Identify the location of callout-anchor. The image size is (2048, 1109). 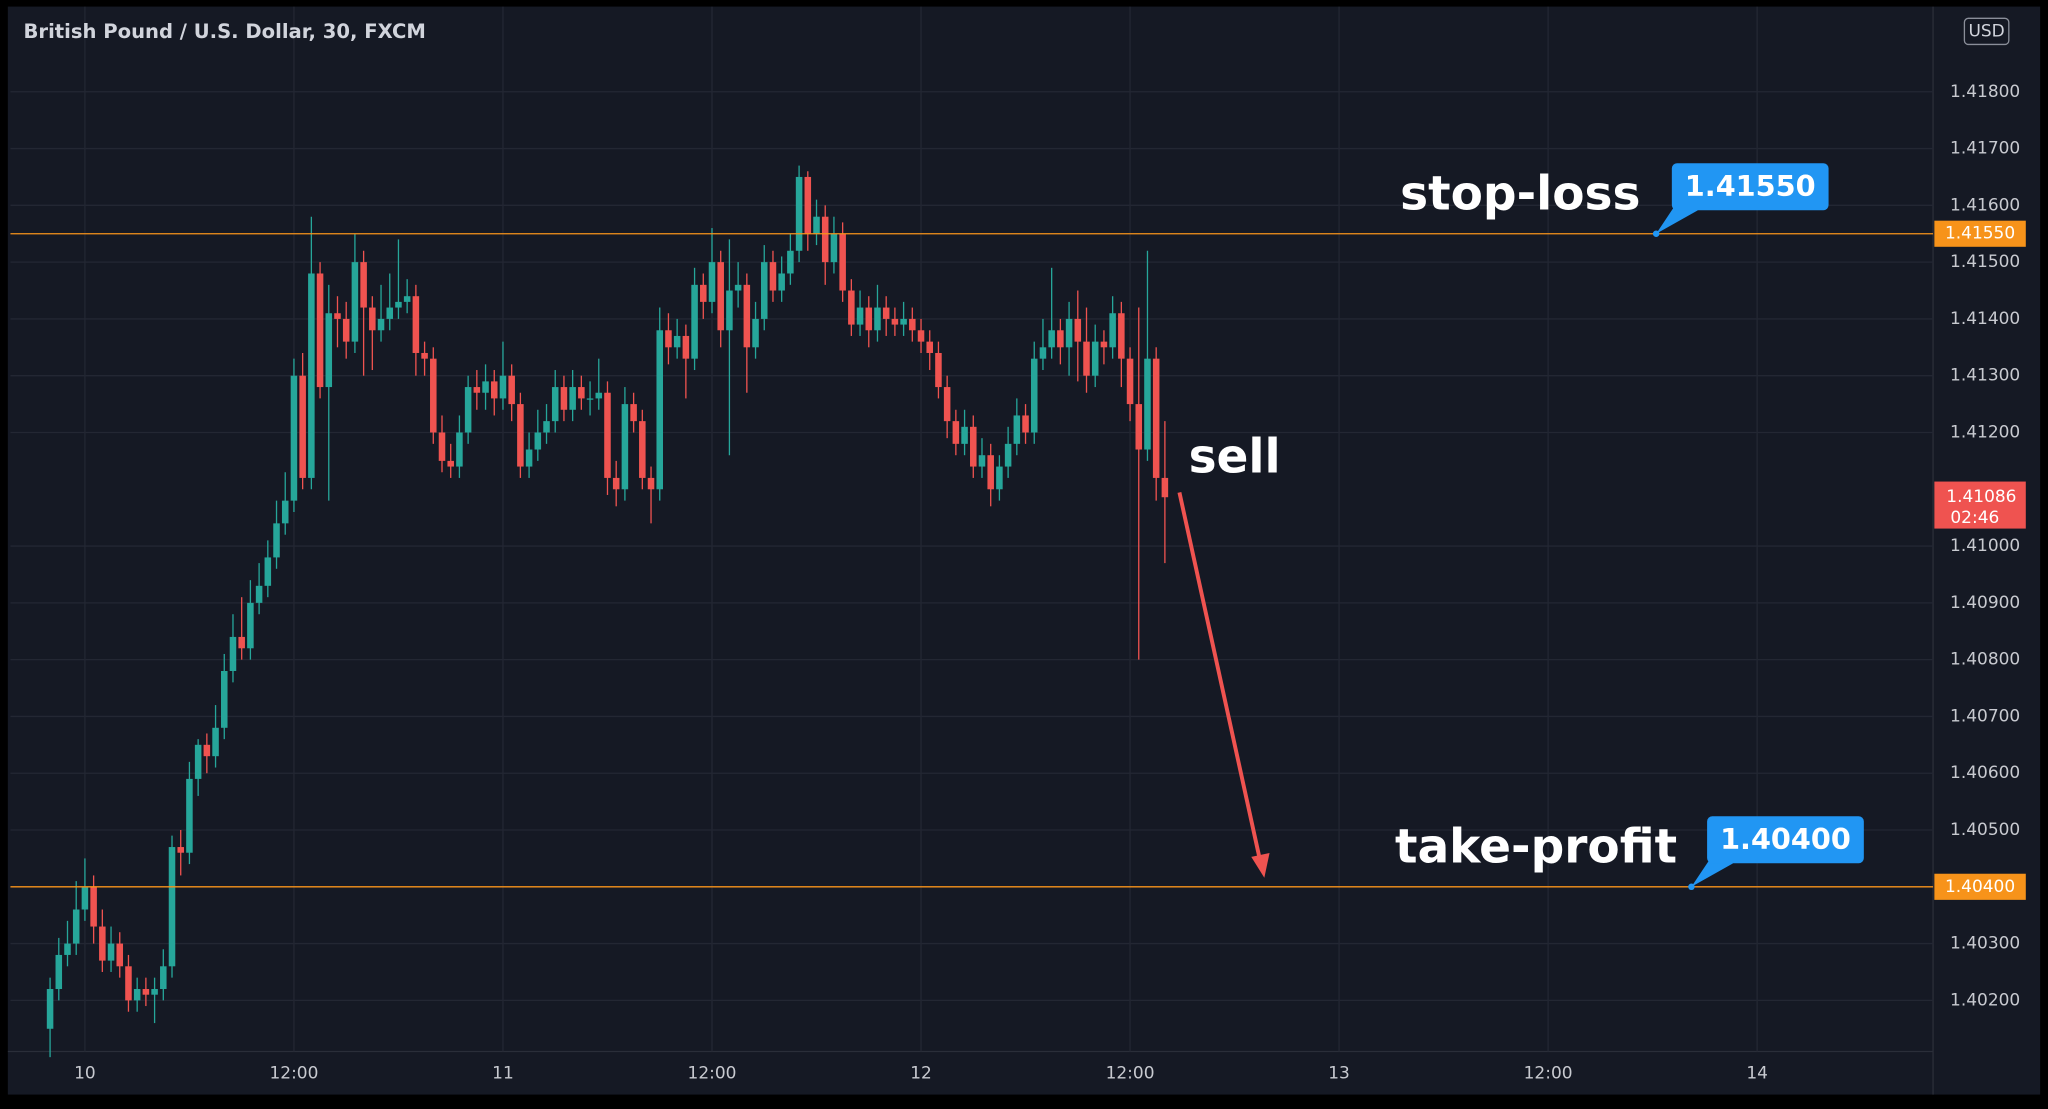
(1691, 887).